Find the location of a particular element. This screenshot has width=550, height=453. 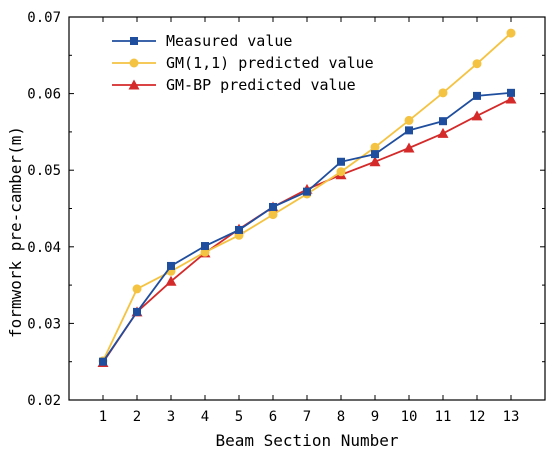

x-tick-label: 9 is located at coordinates (375, 417).